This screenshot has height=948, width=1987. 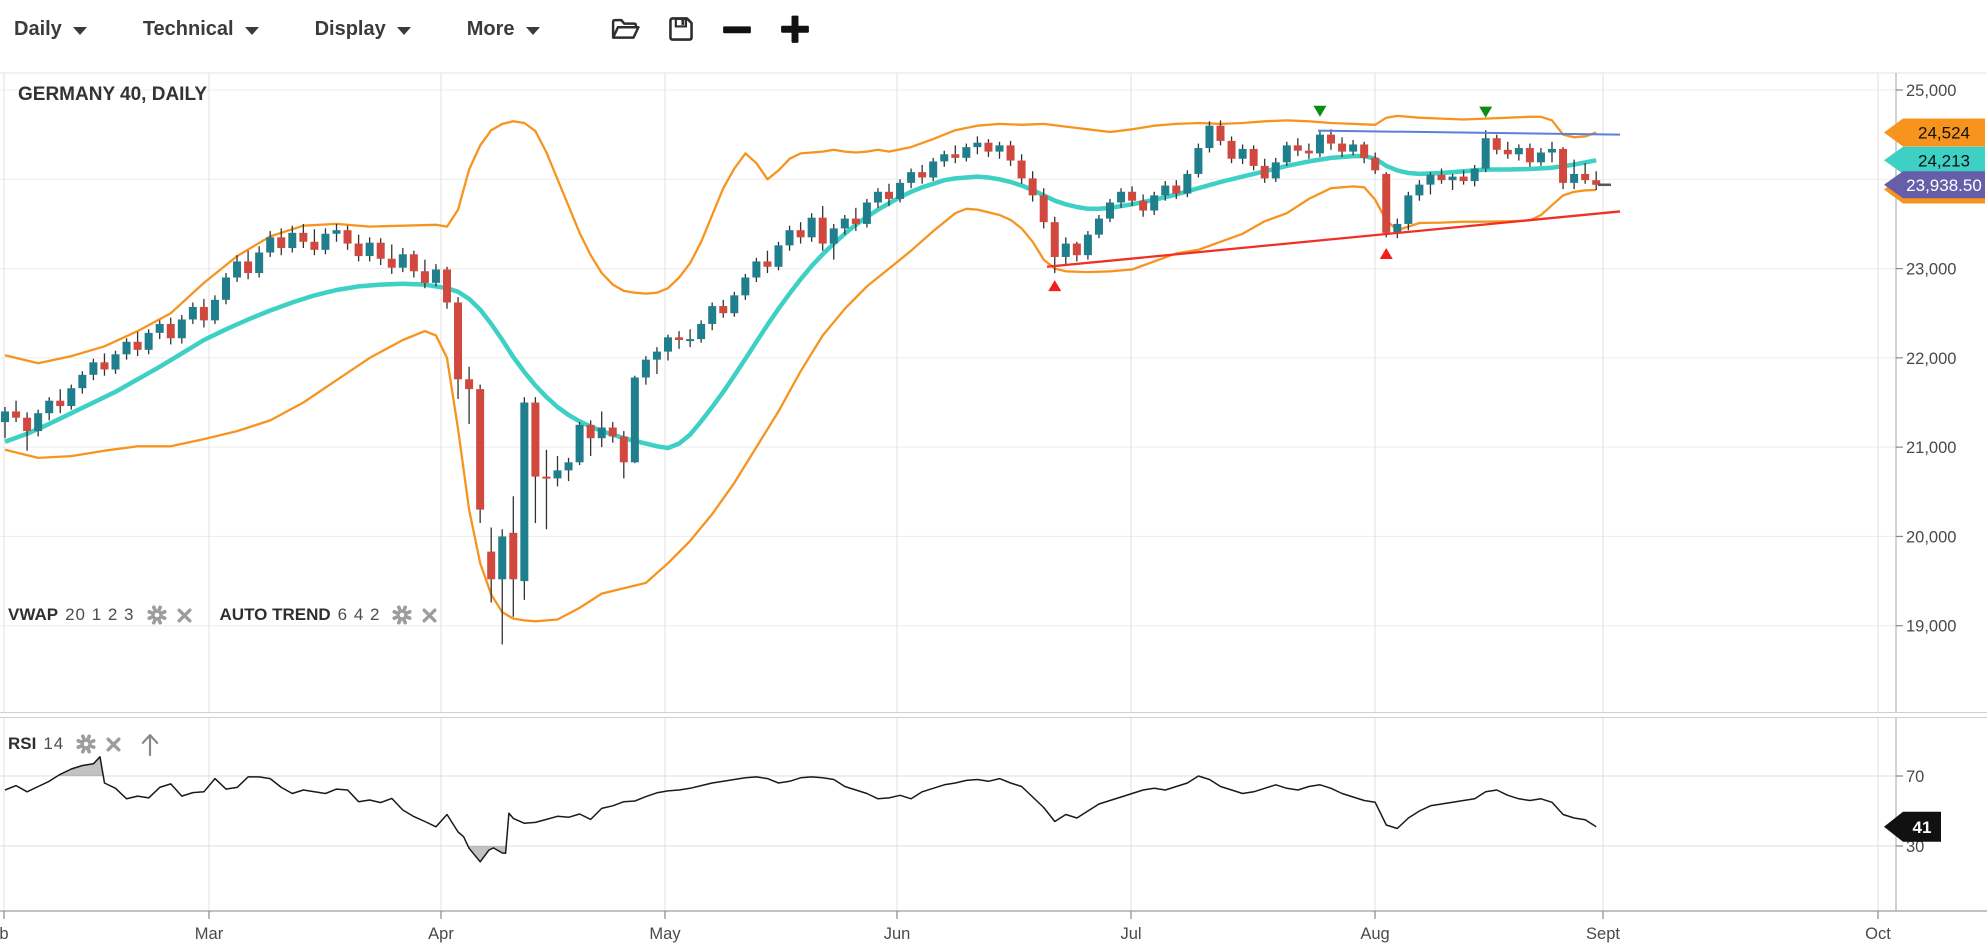 What do you see at coordinates (1486, 112) in the screenshot?
I see `sell-signal-icon` at bounding box center [1486, 112].